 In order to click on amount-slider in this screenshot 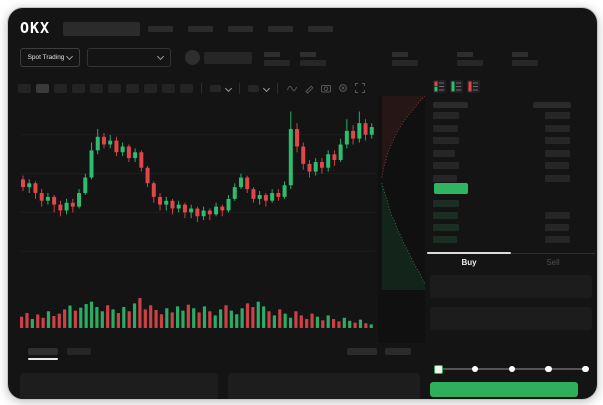, I will do `click(511, 369)`.